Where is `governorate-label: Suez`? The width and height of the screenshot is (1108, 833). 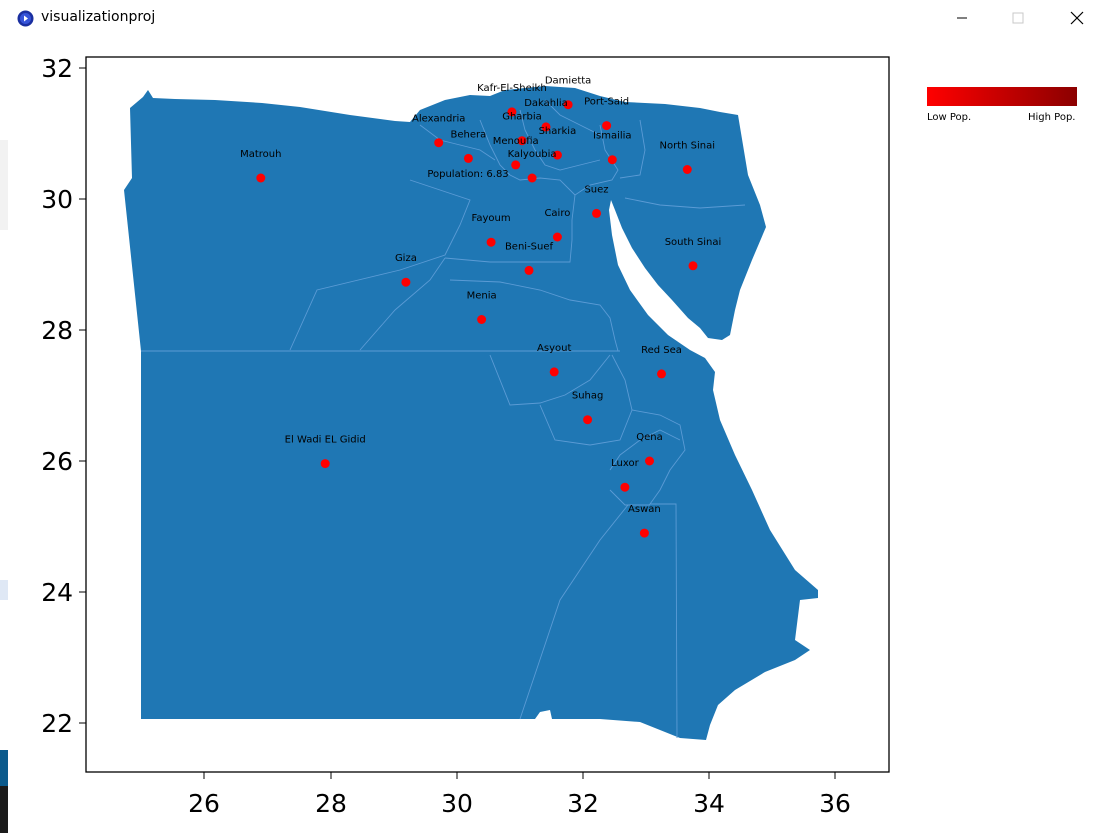 governorate-label: Suez is located at coordinates (596, 189).